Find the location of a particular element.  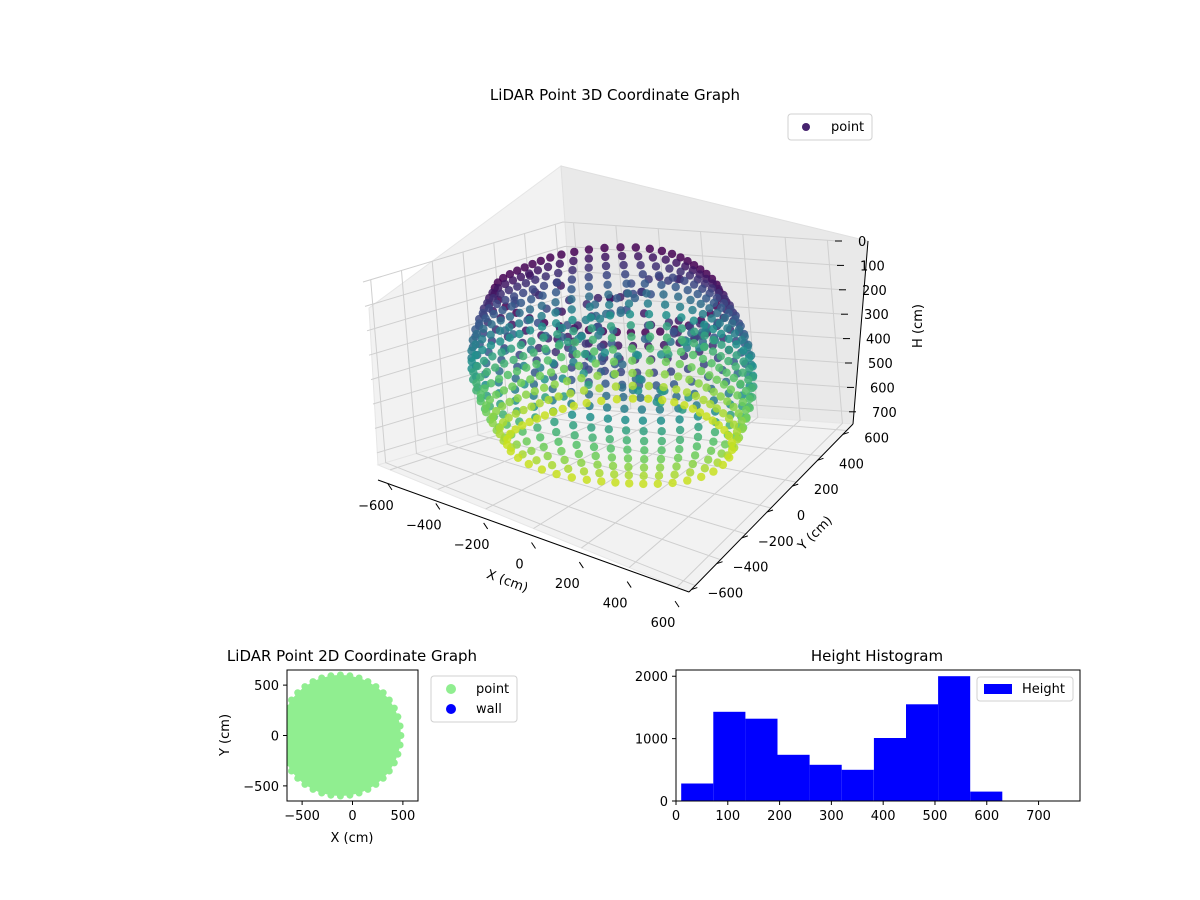

ticks-2d: −500 0 500 500 0 −500 is located at coordinates (329, 751).